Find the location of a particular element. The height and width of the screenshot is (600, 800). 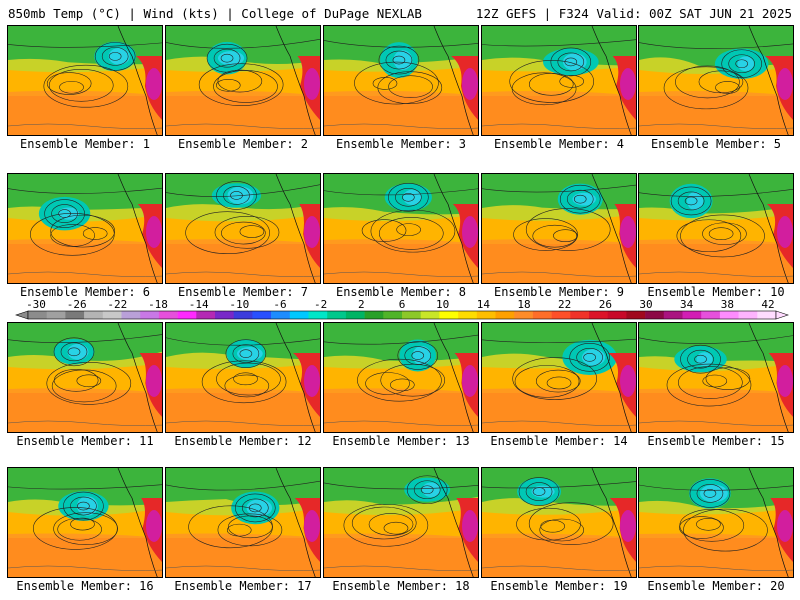

colorbar-tick-label: 2 is located at coordinates (361, 305).